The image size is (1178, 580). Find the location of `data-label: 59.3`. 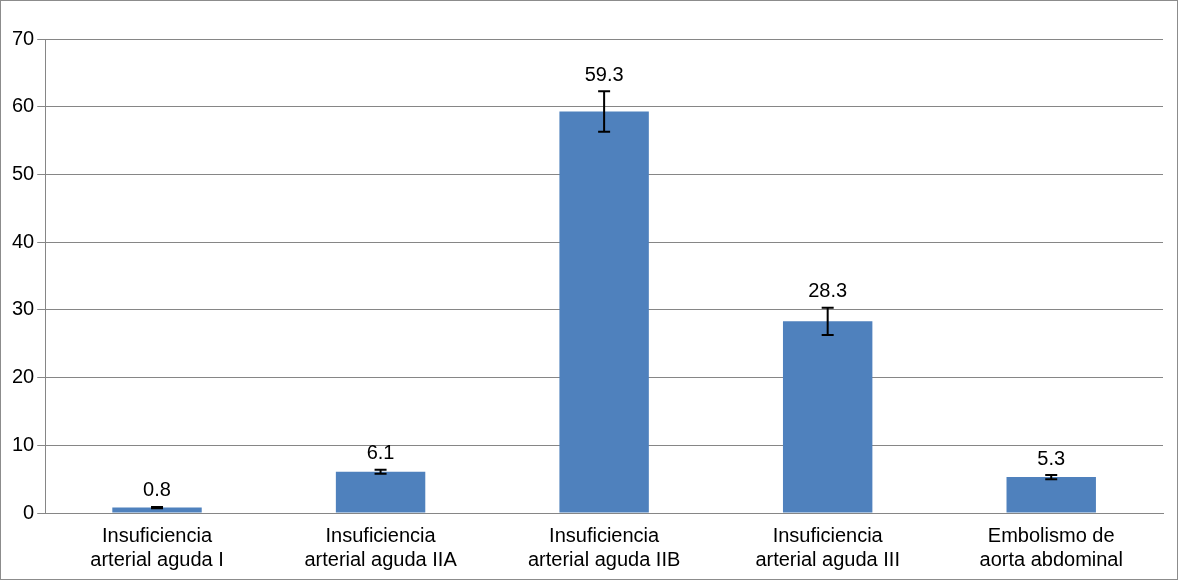

data-label: 59.3 is located at coordinates (604, 73).